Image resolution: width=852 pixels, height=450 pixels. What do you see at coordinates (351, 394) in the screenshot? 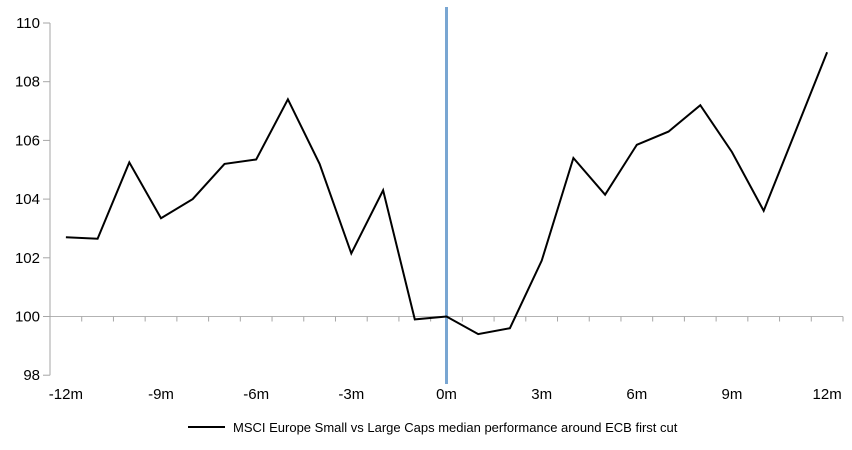
I see `x-axis-label: -3m` at bounding box center [351, 394].